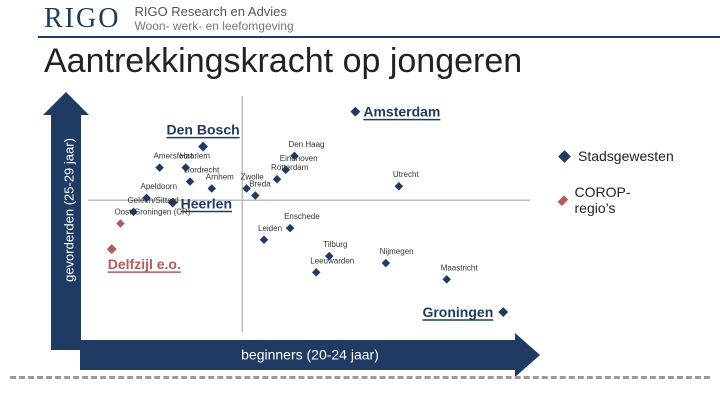 The height and width of the screenshot is (405, 720). Describe the element at coordinates (210, 11) in the screenshot. I see `org-name: RIGO Research en Advies` at that location.